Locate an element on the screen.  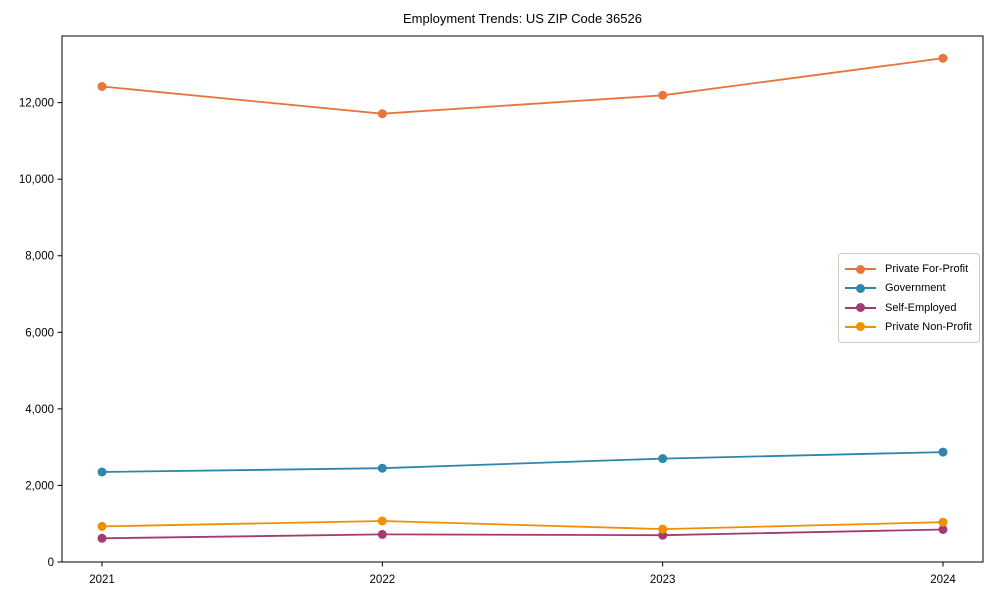
data-point-private-for-profit-2021 is located at coordinates (102, 86).